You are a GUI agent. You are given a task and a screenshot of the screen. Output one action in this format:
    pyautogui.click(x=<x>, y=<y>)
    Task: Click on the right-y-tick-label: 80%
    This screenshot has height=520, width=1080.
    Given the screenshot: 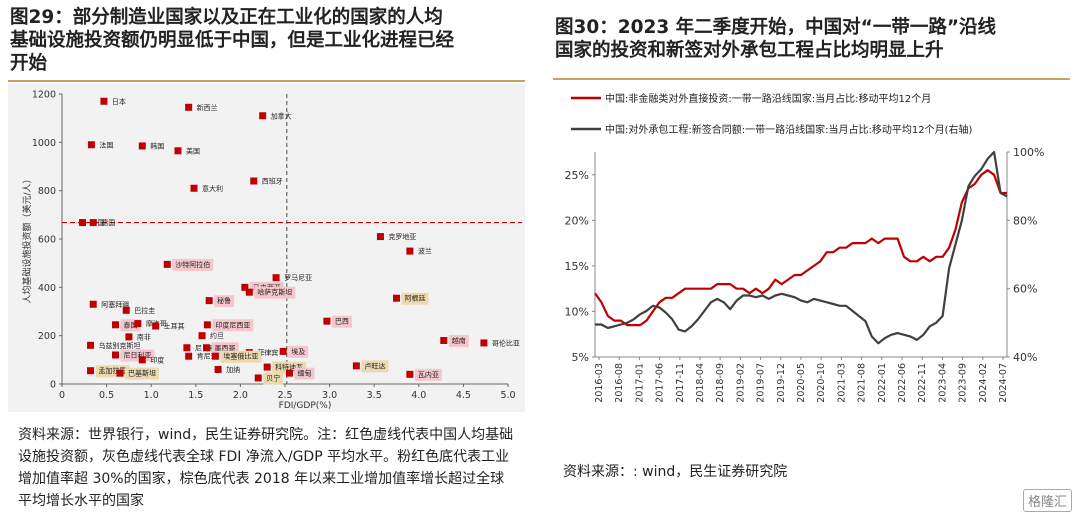 What is the action you would take?
    pyautogui.click(x=1025, y=220)
    